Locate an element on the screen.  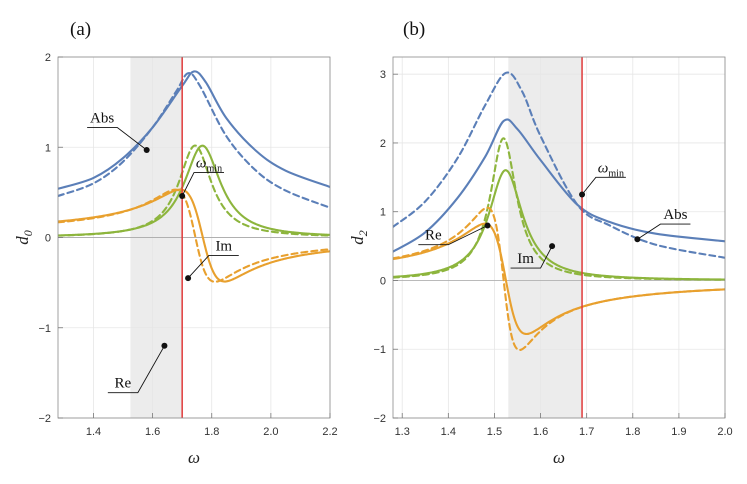
x-tick-label: 1.9 is located at coordinates (678, 432).